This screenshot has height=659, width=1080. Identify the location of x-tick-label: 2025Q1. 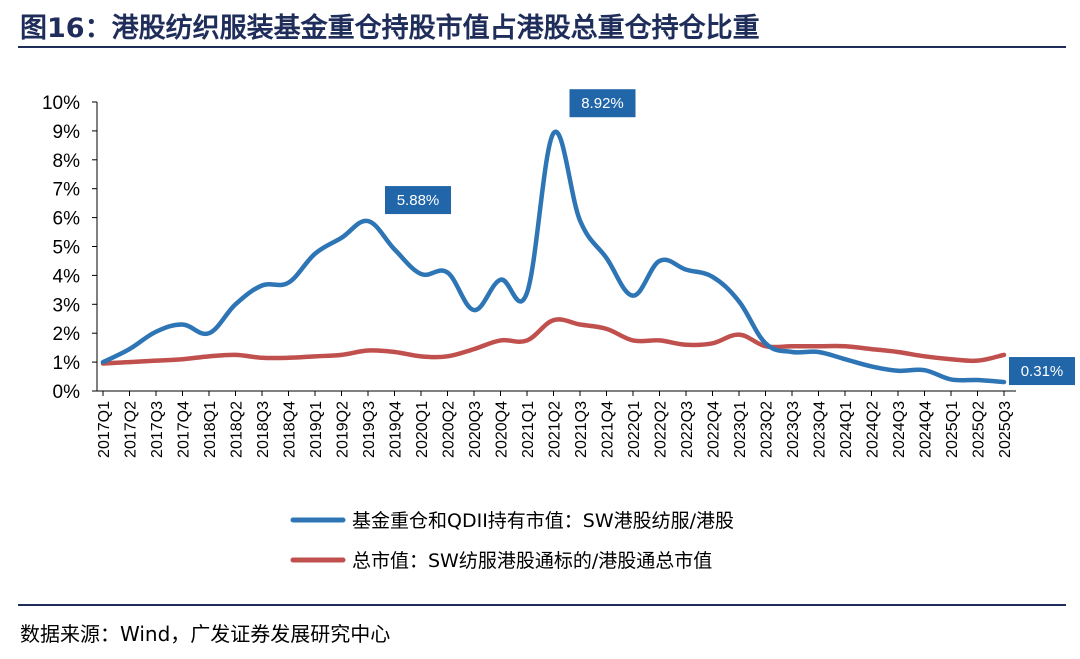
(952, 429).